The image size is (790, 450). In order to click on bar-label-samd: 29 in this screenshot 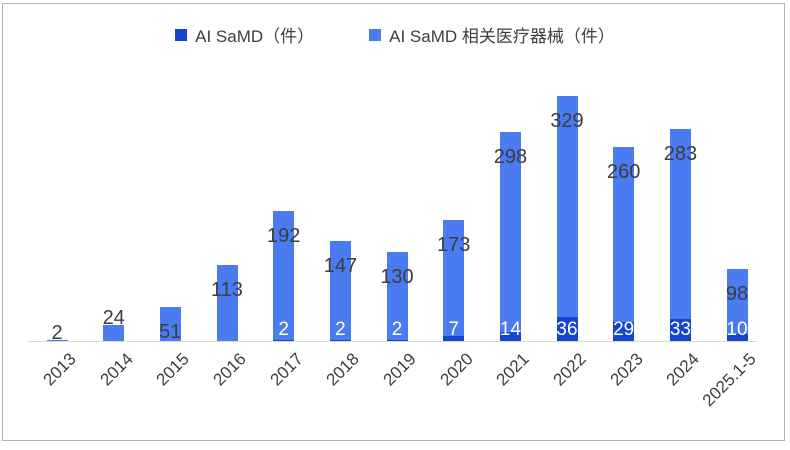, I will do `click(624, 329)`.